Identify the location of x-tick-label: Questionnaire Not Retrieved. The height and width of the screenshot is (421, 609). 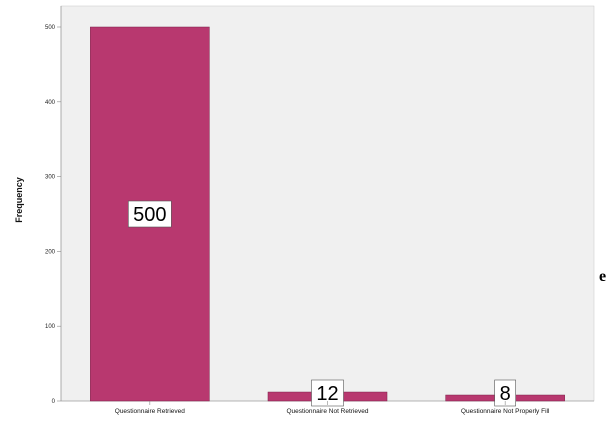
(327, 411).